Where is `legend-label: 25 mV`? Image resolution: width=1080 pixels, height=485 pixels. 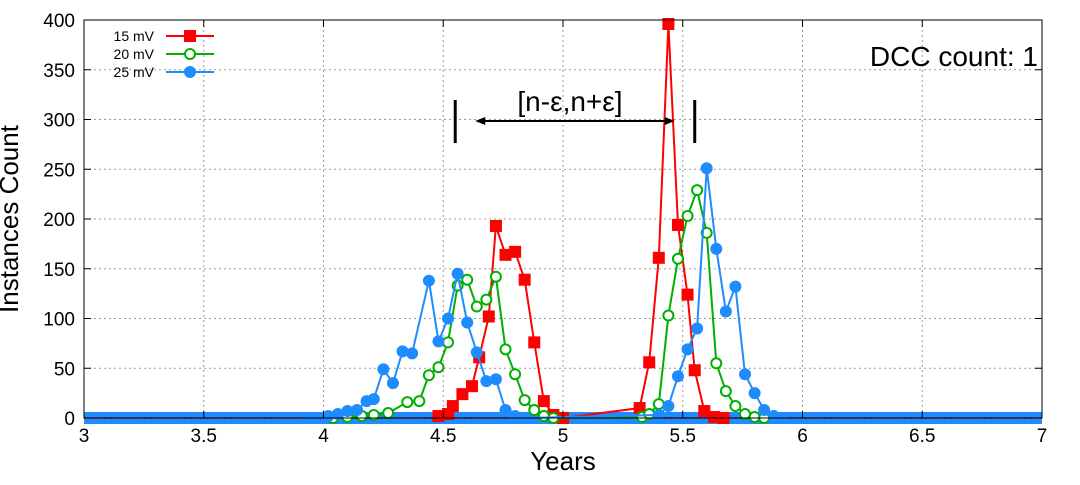 legend-label: 25 mV is located at coordinates (134, 72).